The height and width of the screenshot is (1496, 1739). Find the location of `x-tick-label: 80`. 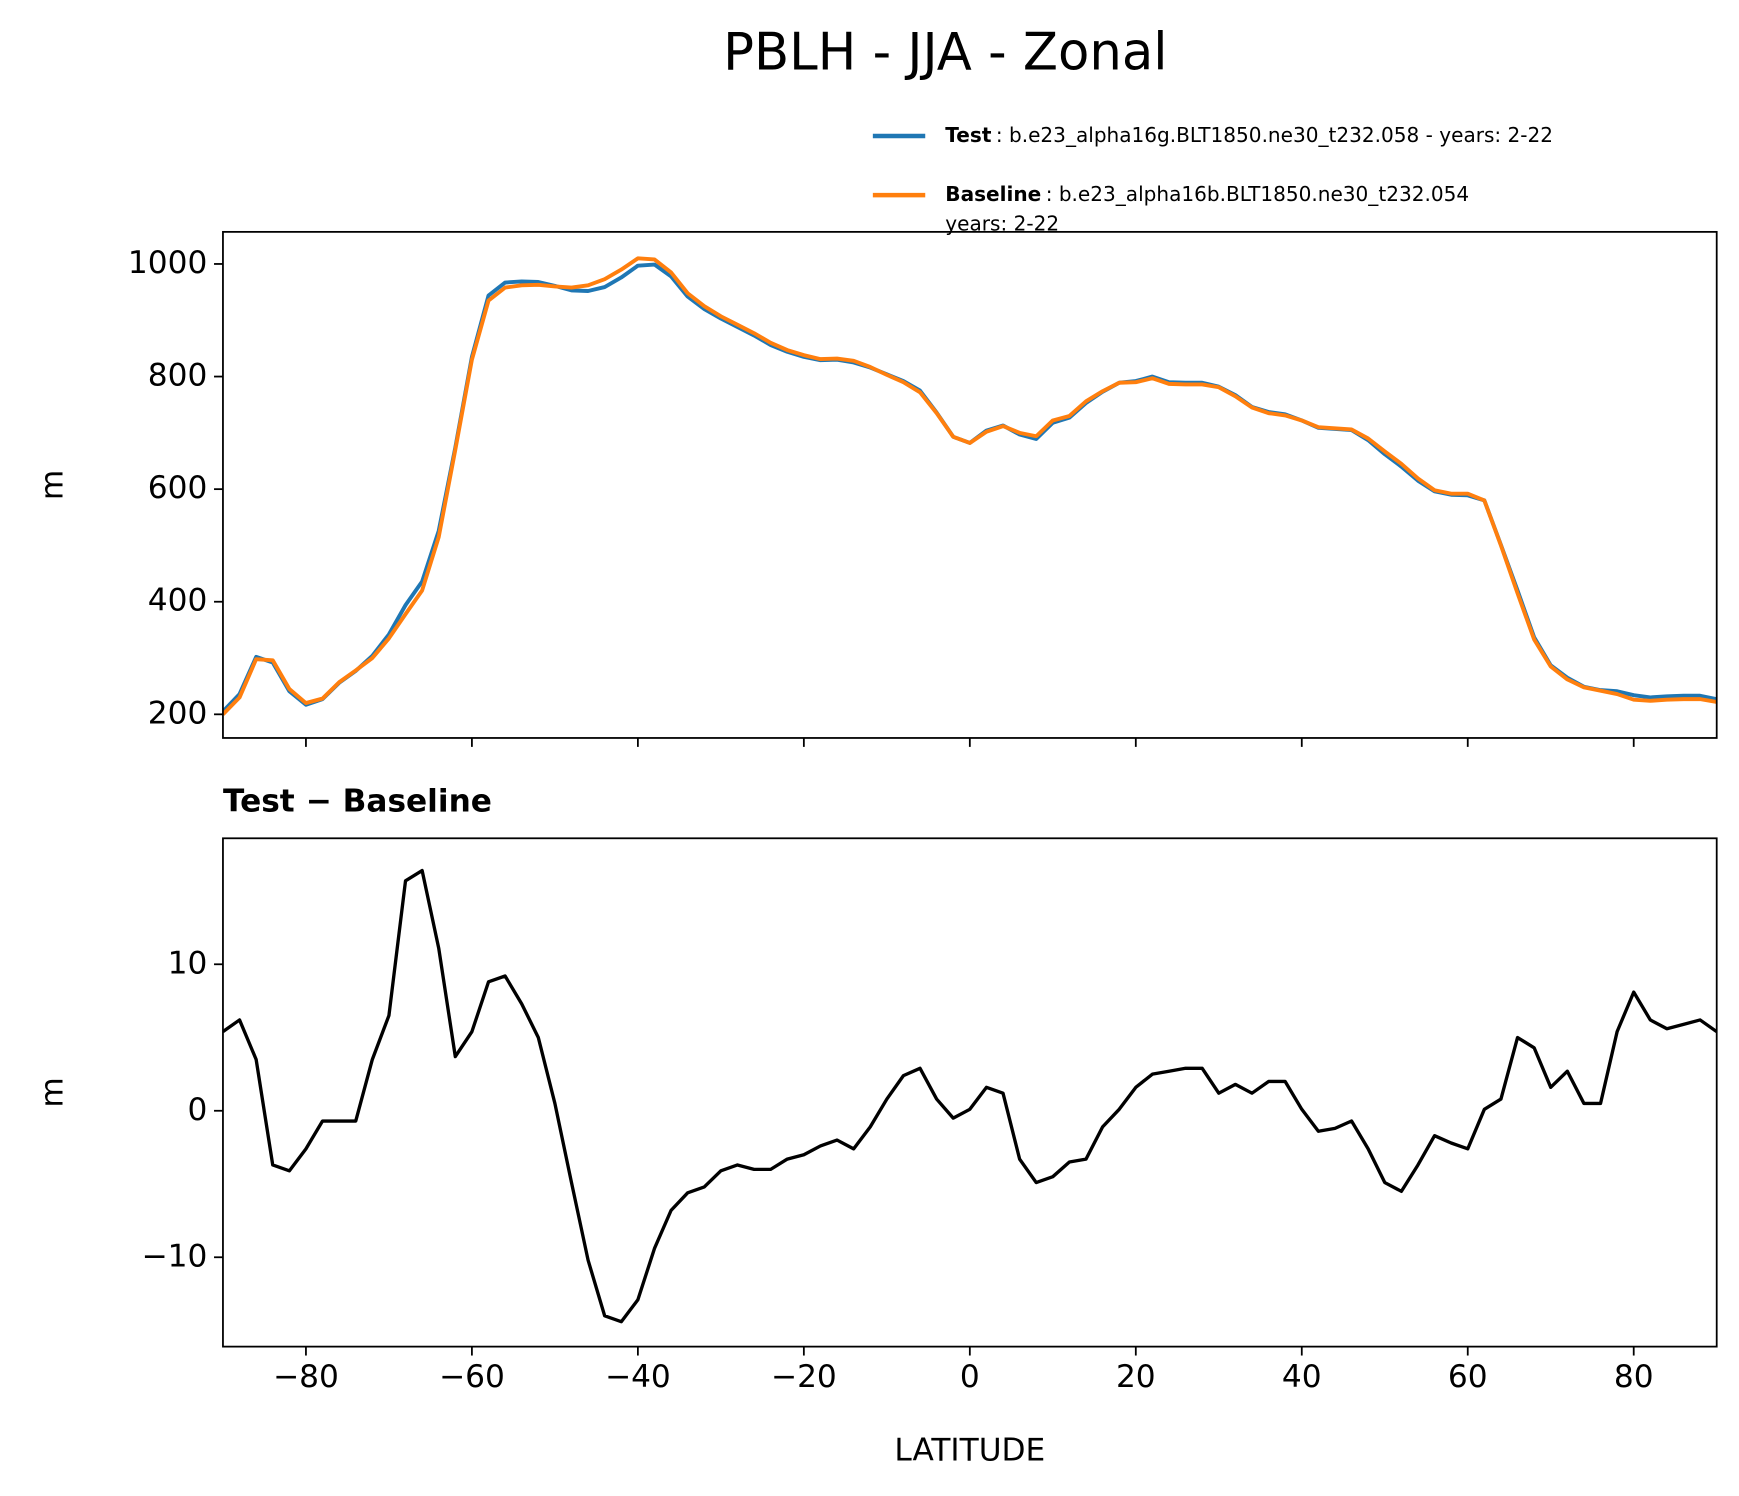

x-tick-label: 80 is located at coordinates (1634, 1377).